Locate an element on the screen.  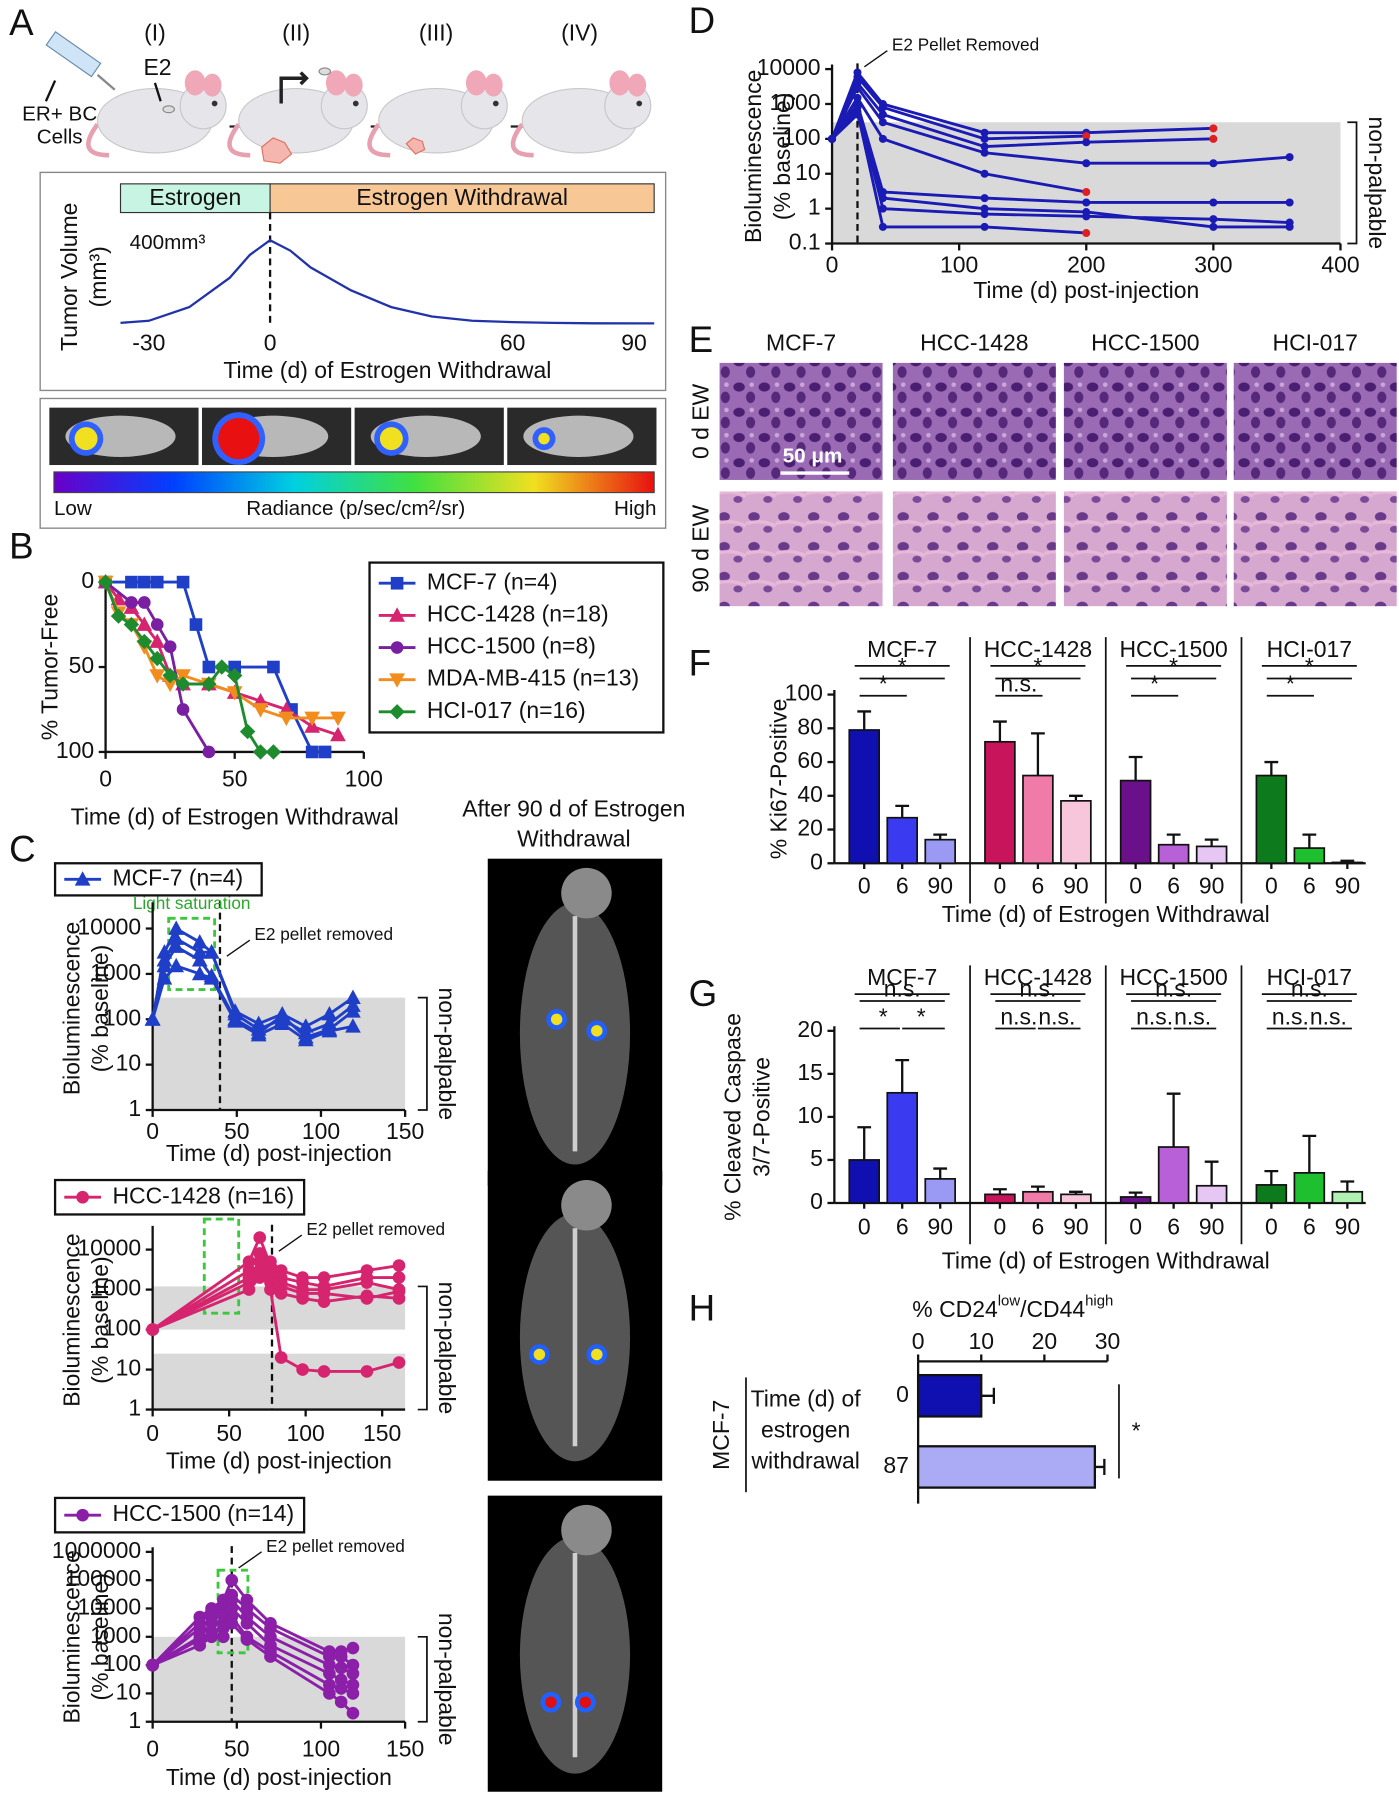
group-label: HCI-017 is located at coordinates (1309, 649).